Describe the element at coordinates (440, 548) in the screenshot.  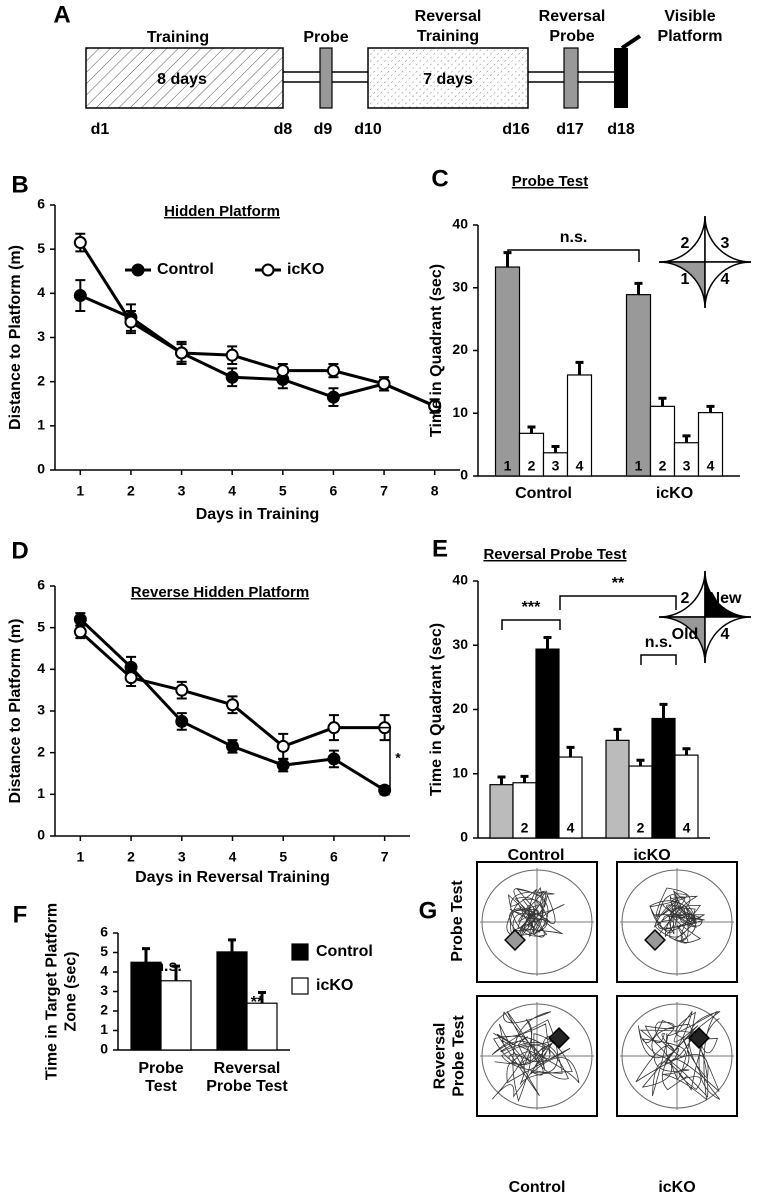
I see `panel-label: E` at that location.